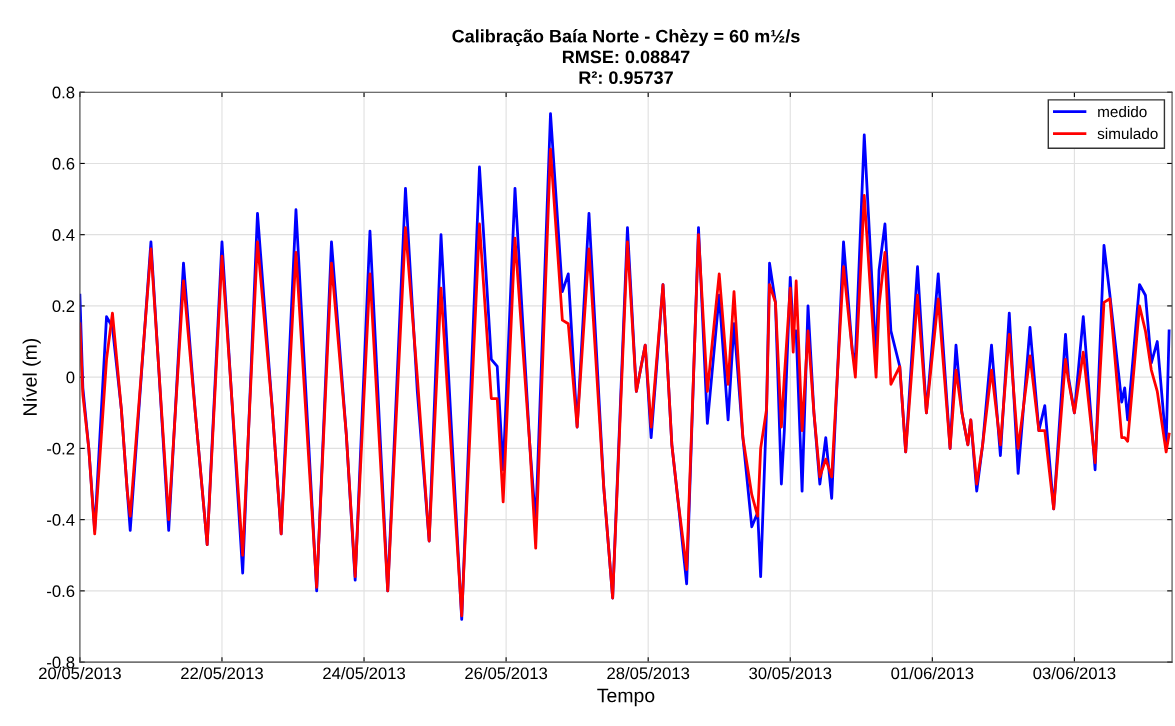  Describe the element at coordinates (1074, 673) in the screenshot. I see `x-tick-label: 03/06/2013` at that location.